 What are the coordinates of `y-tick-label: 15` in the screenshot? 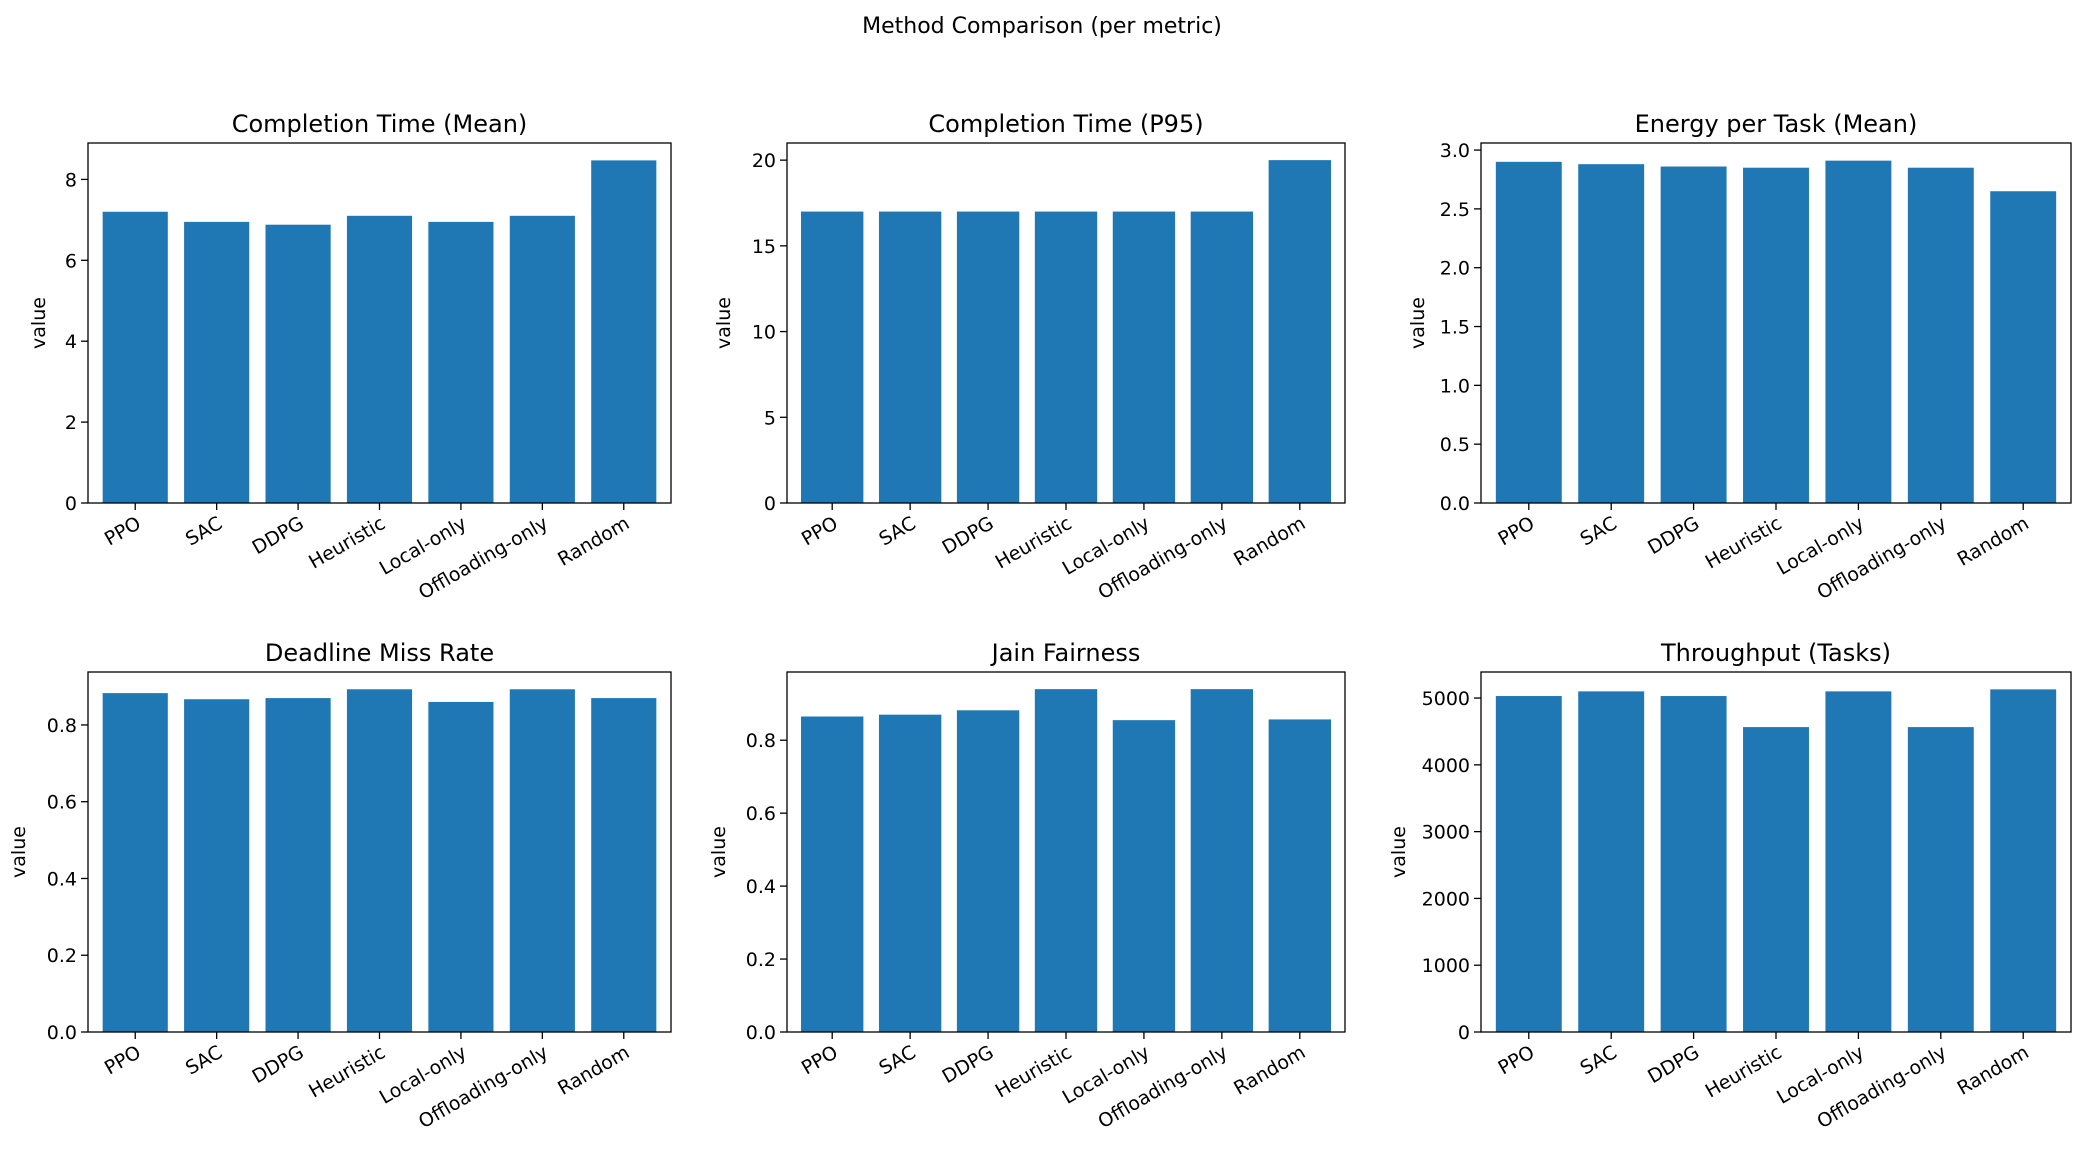 It's located at (764, 247).